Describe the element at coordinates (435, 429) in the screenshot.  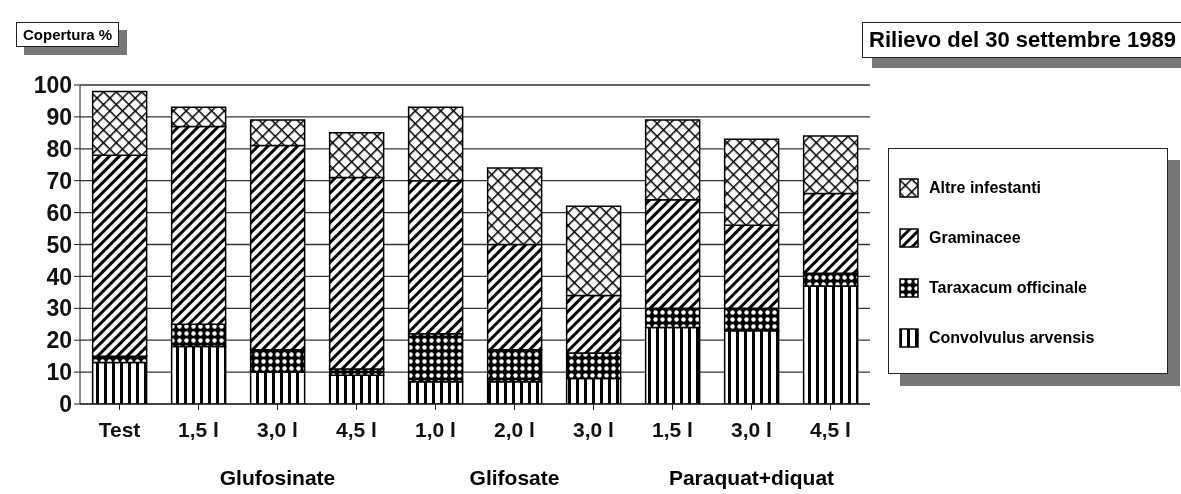
I see `x-tick-label: 1,0 l` at that location.